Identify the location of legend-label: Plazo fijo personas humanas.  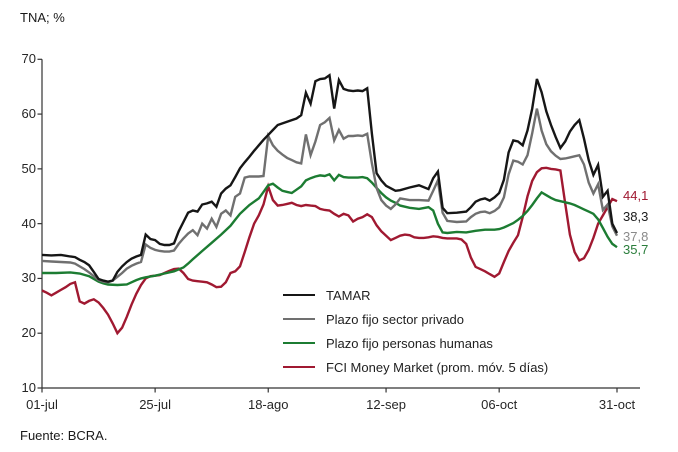
(409, 343).